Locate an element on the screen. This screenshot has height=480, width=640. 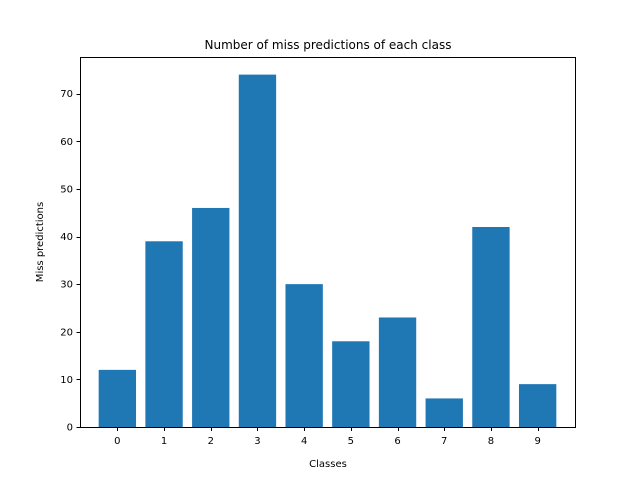
x-tick-label: 5 is located at coordinates (351, 441).